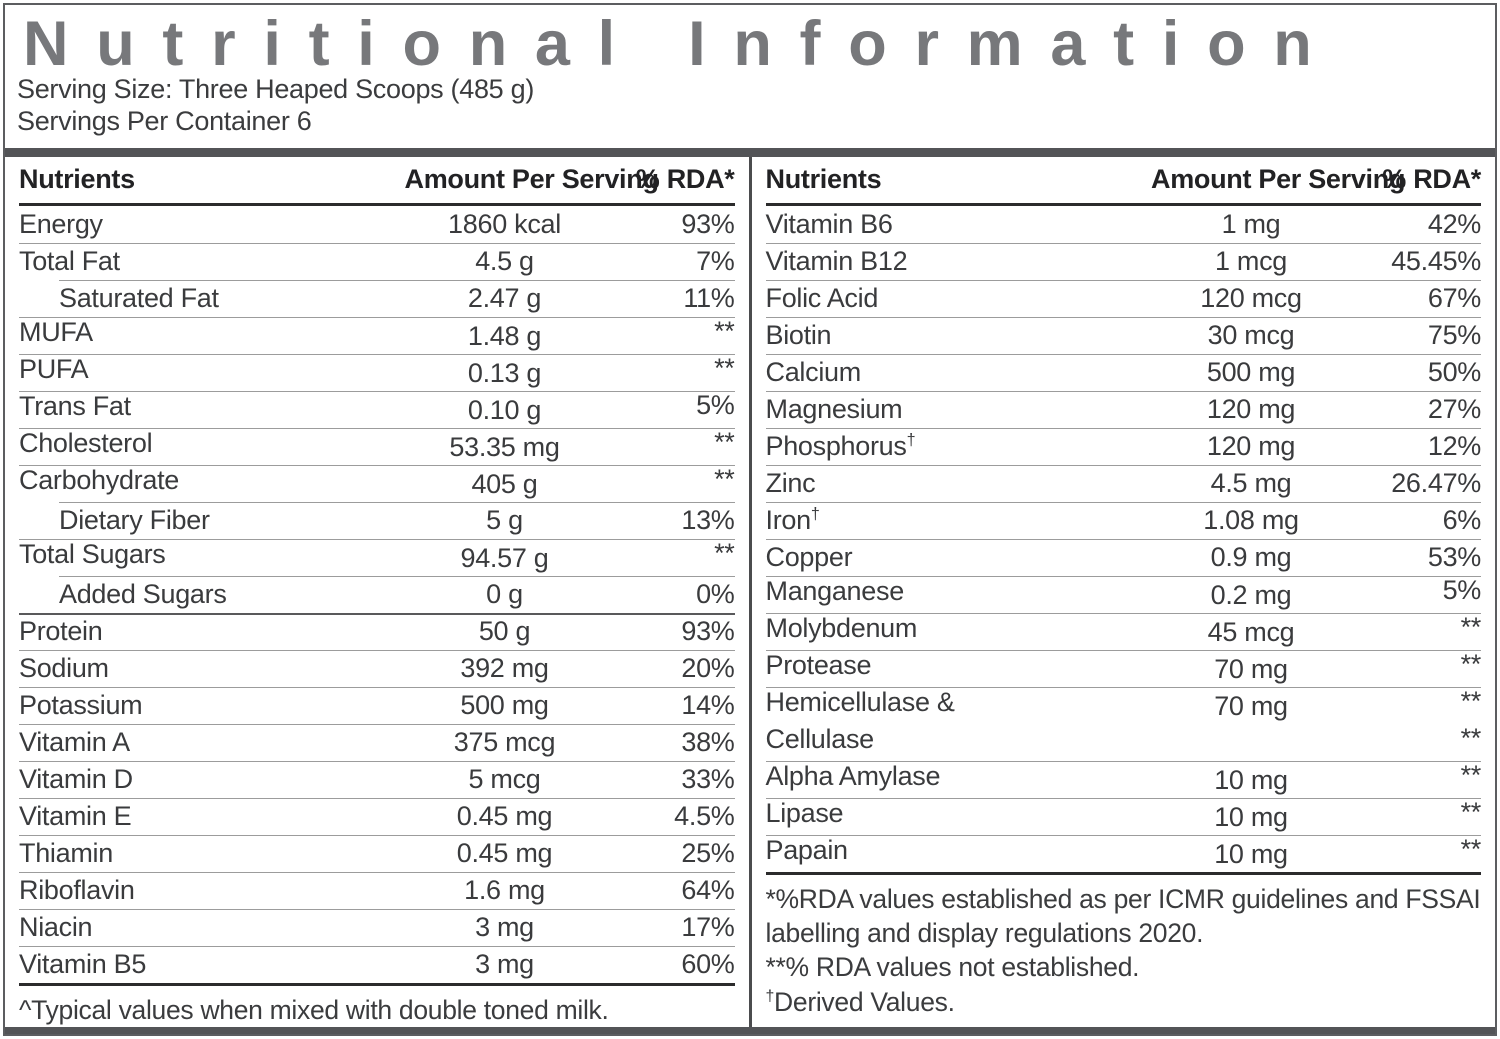 Image resolution: width=1500 pixels, height=1039 pixels. I want to click on table-row: Vitamin E 0.45 mg 4.5%, so click(377, 816).